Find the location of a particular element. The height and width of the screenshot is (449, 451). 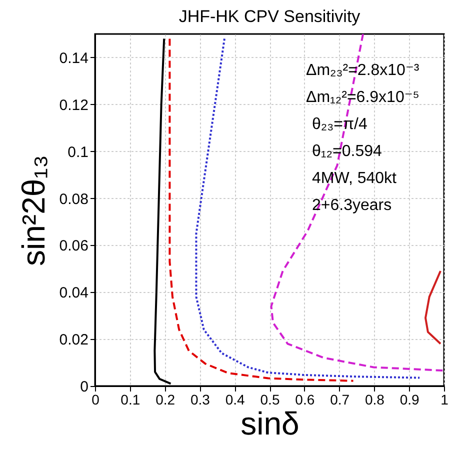

chart-title: JHF-HK CPV Sensitivity is located at coordinates (269, 16).